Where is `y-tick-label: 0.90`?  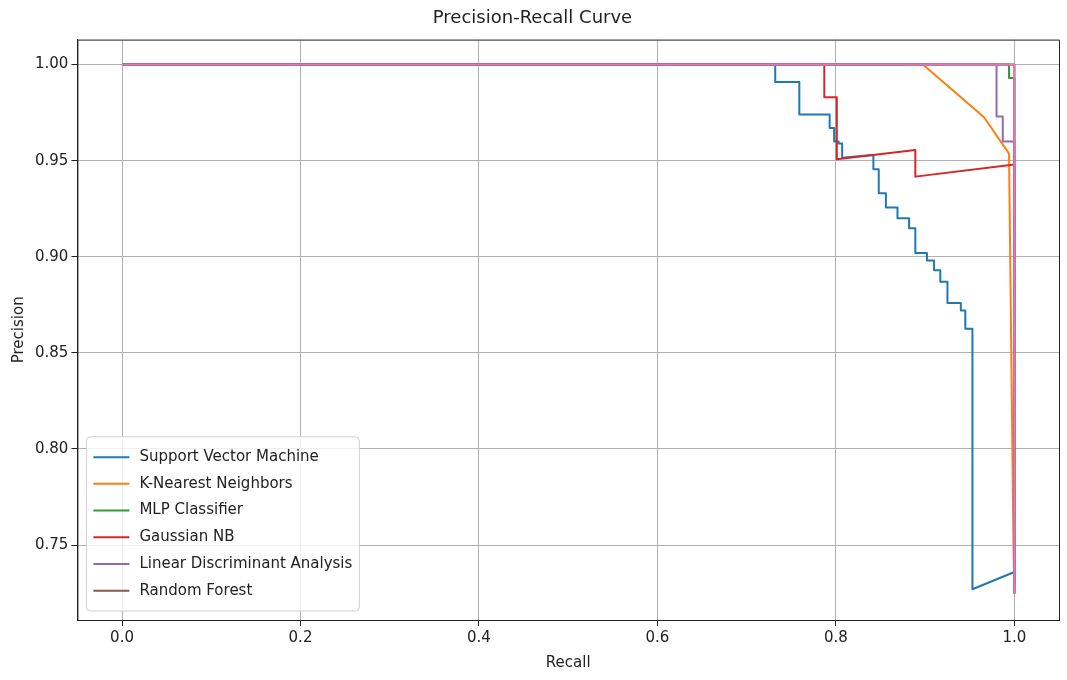
y-tick-label: 0.90 is located at coordinates (51, 255).